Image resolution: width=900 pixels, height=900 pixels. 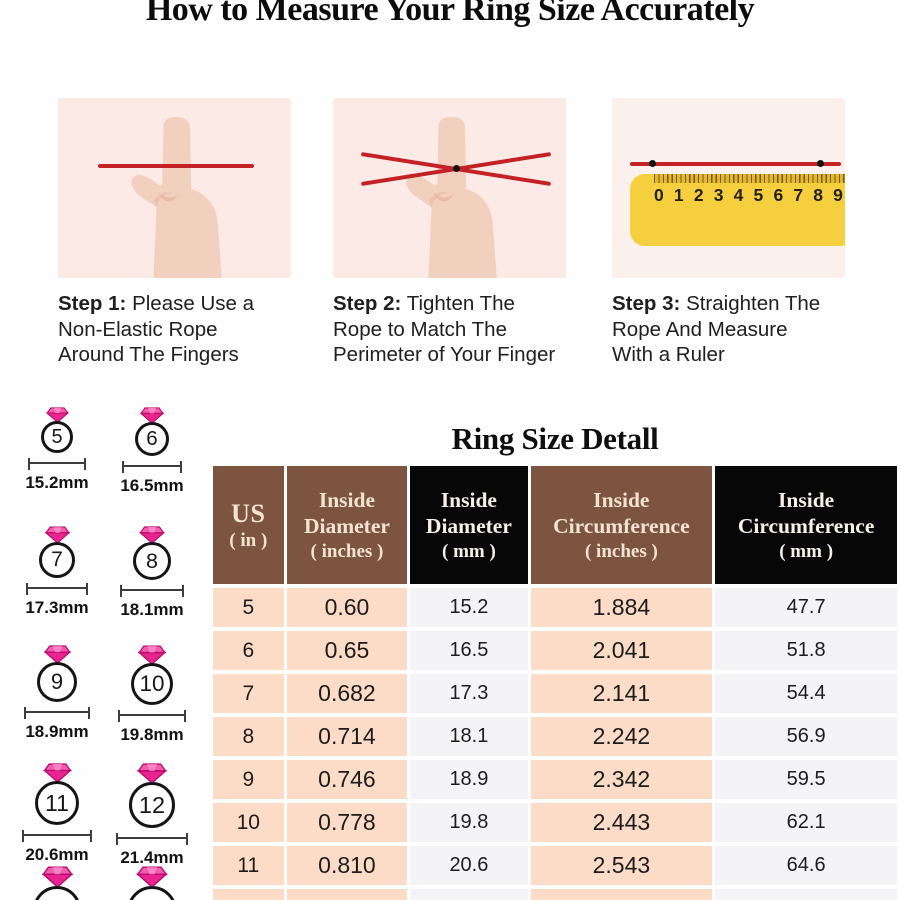 I want to click on ring-size-item: 12 21.4mm, so click(x=152, y=815).